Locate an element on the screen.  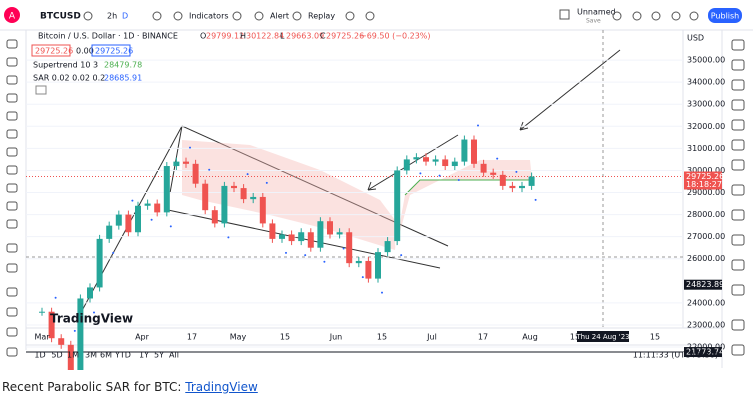
x-tick-label: Mar is located at coordinates (42, 337).